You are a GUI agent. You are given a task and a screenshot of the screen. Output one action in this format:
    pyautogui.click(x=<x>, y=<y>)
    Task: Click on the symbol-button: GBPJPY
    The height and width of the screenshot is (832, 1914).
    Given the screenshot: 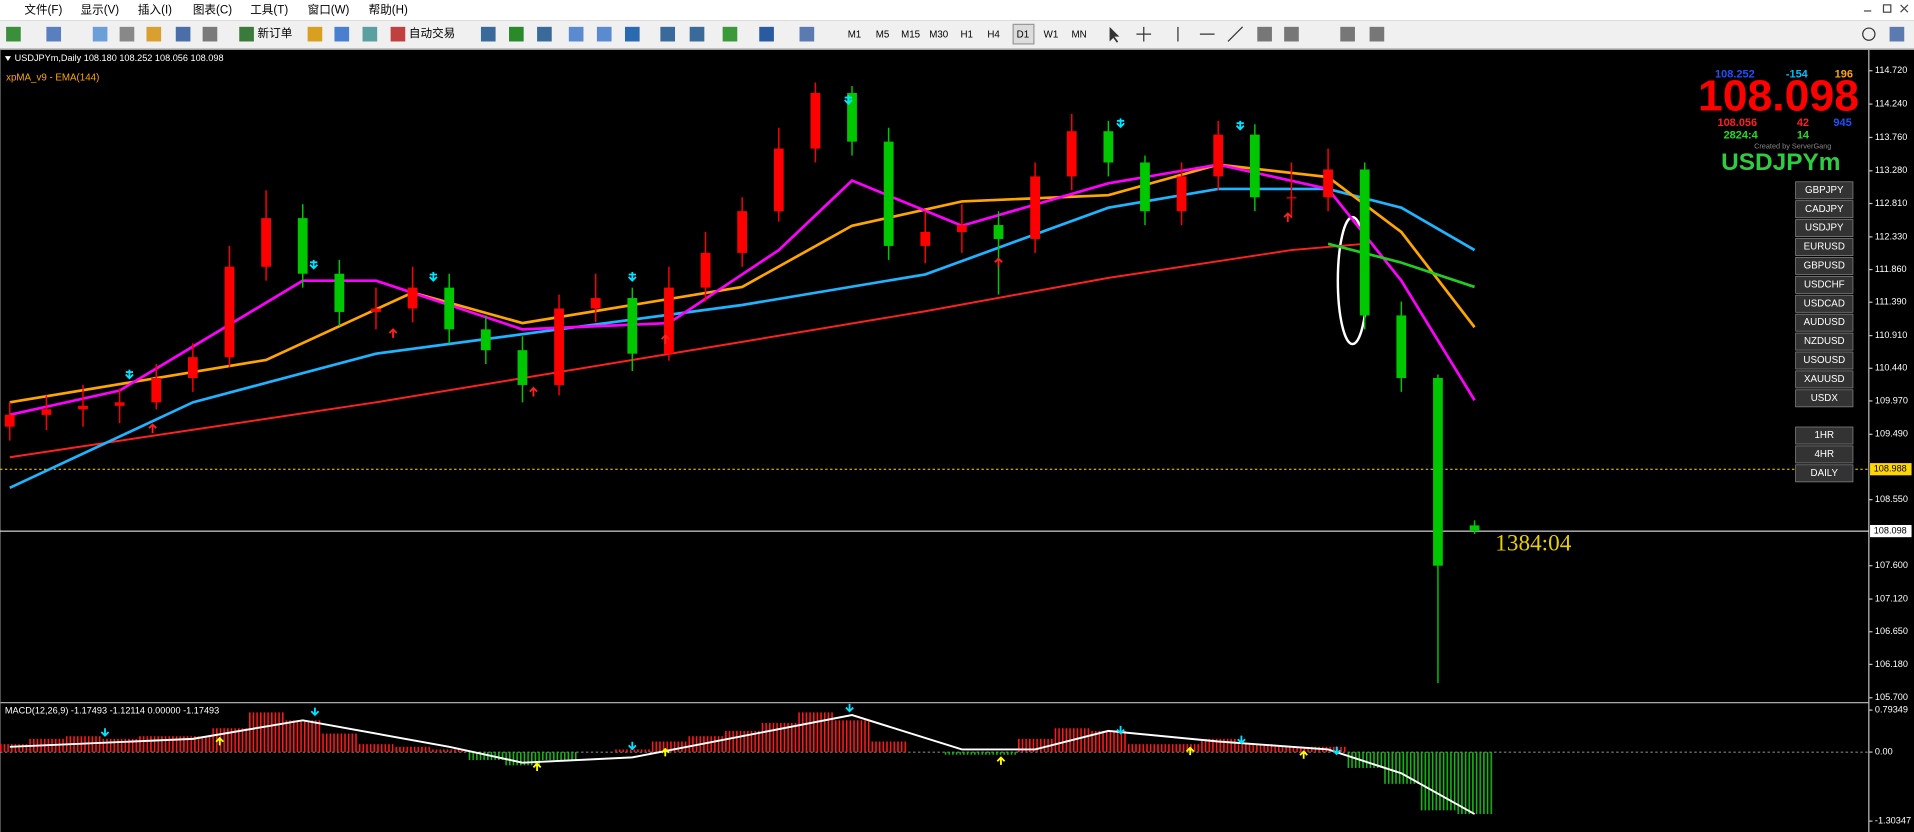 What is the action you would take?
    pyautogui.click(x=1824, y=190)
    